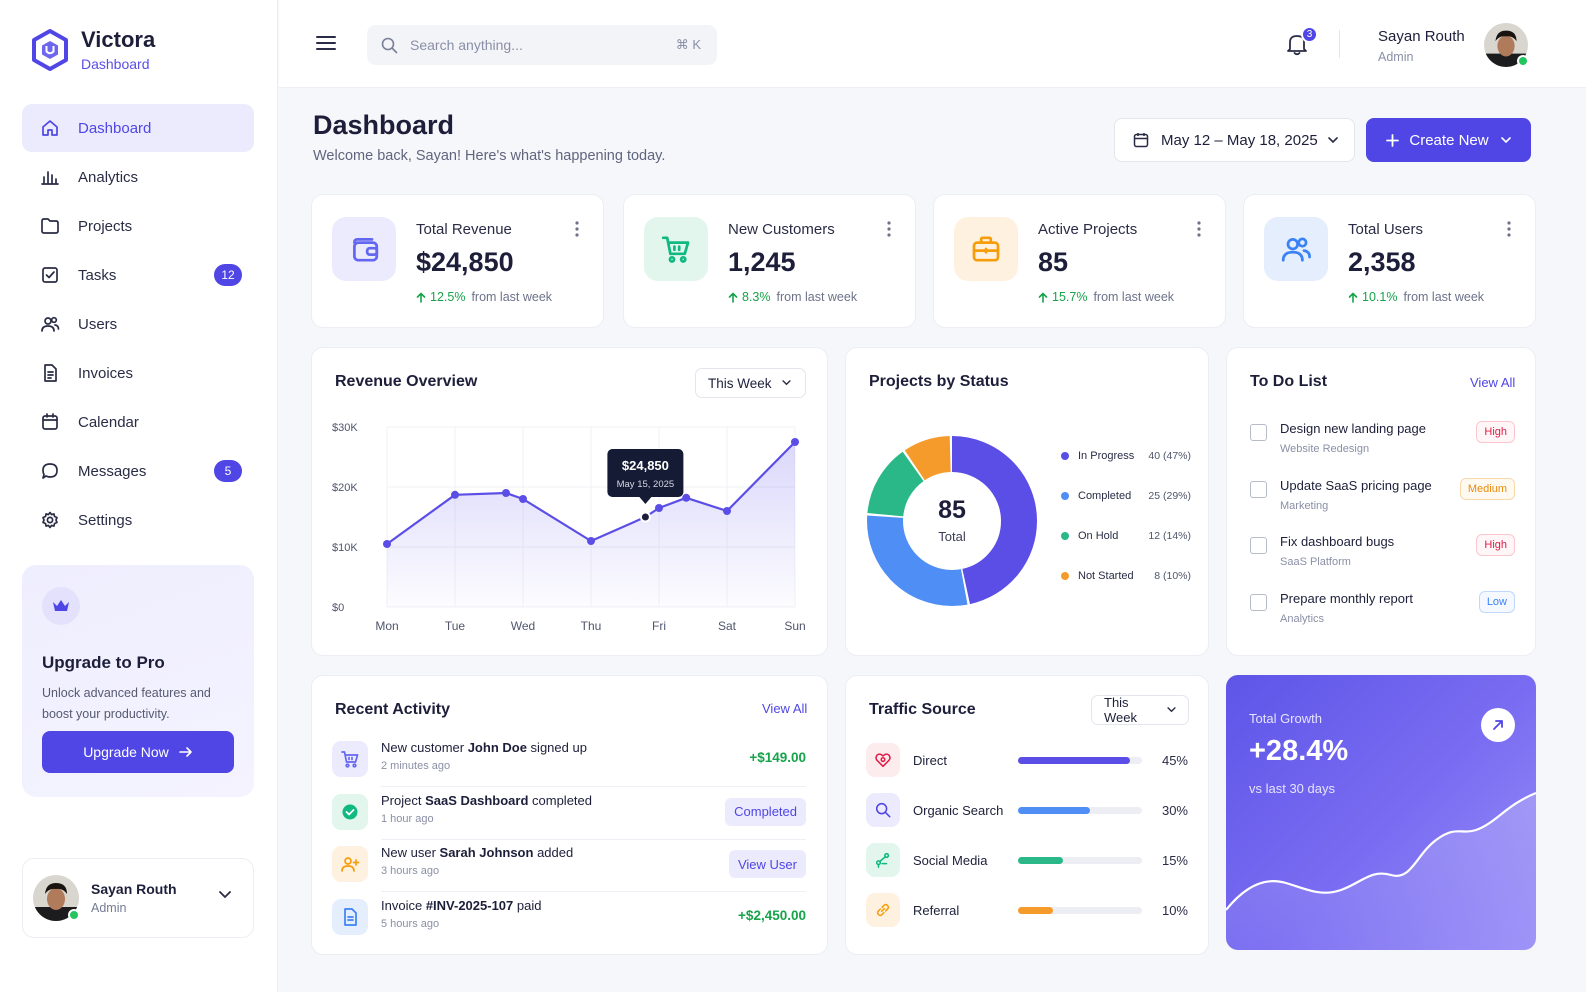 The image size is (1586, 992). What do you see at coordinates (326, 43) in the screenshot?
I see `menu-icon` at bounding box center [326, 43].